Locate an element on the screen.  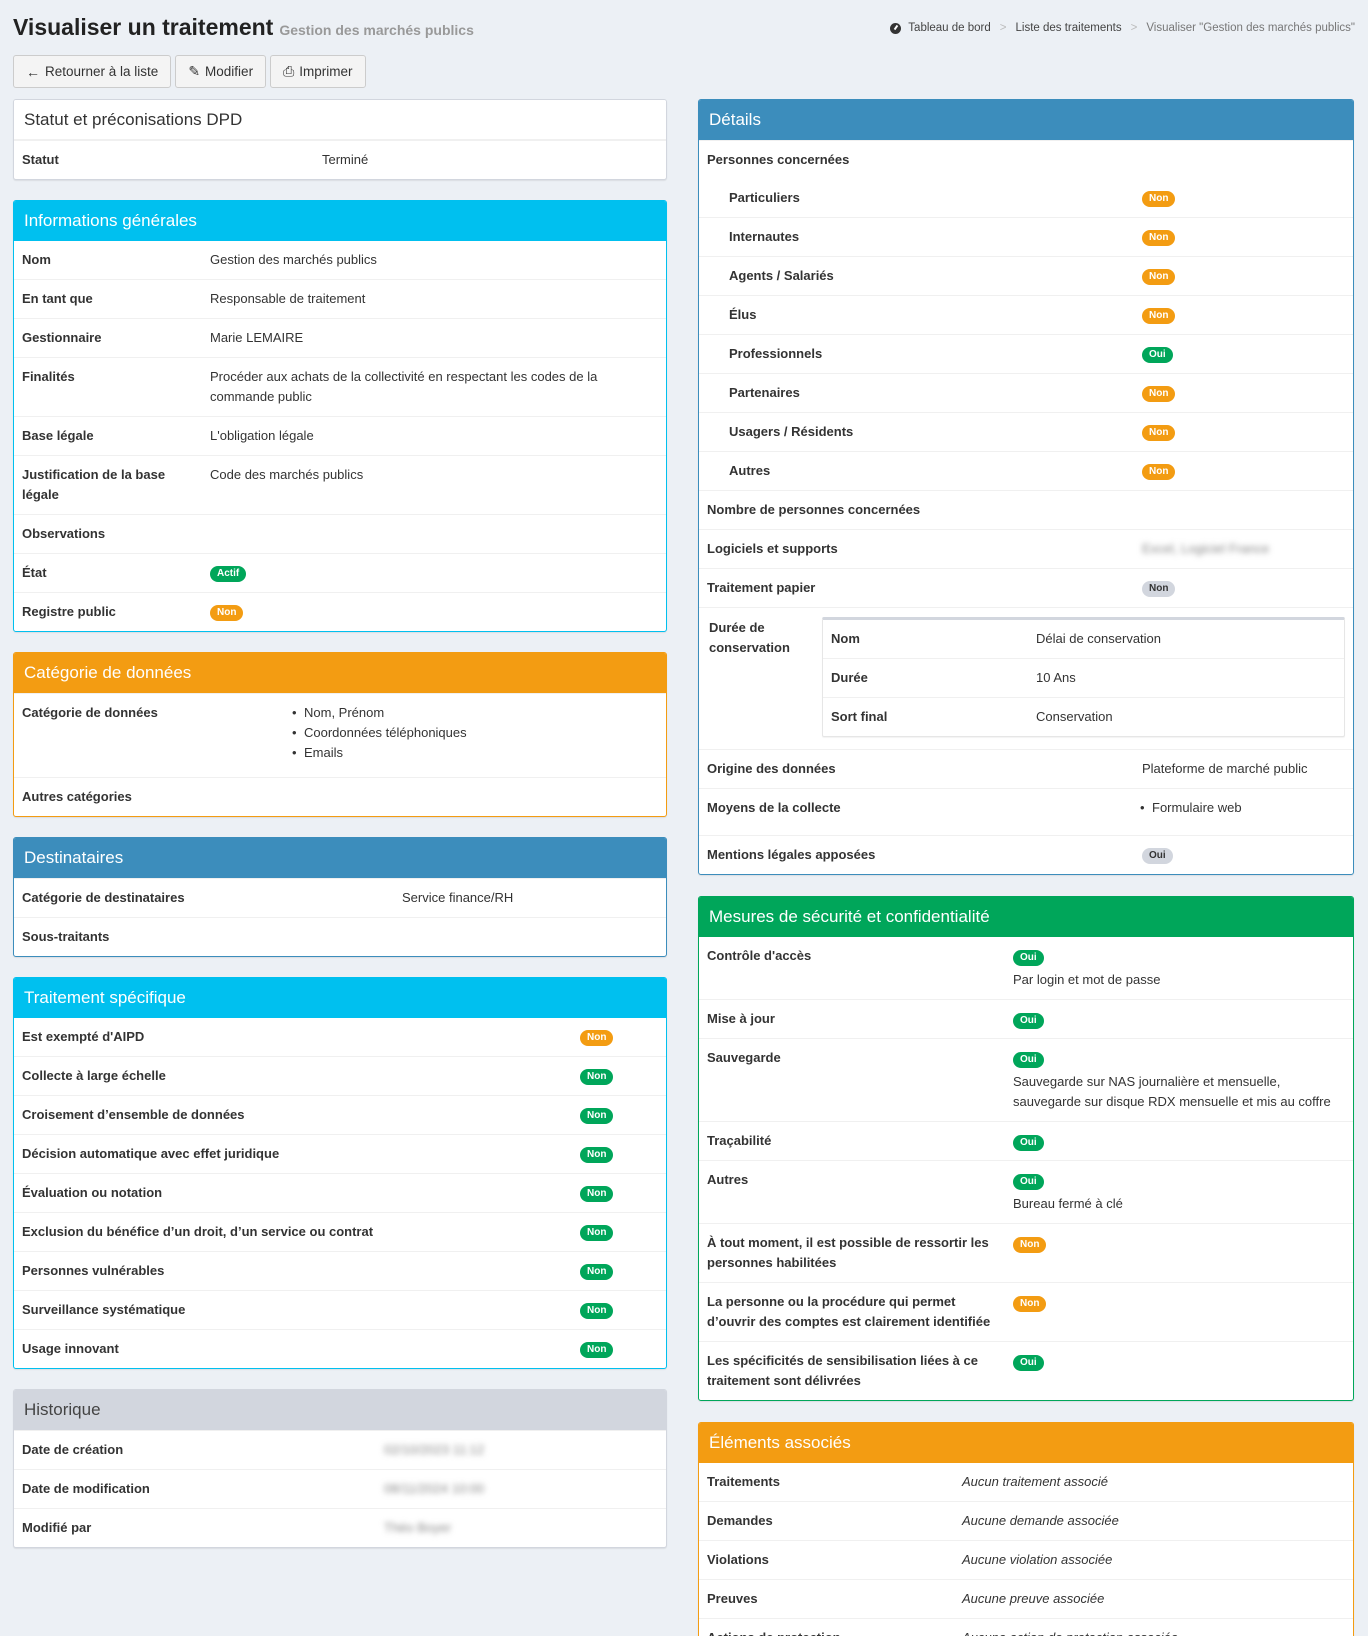
specific-row: Personnes vulnérables Non is located at coordinates (340, 1270).